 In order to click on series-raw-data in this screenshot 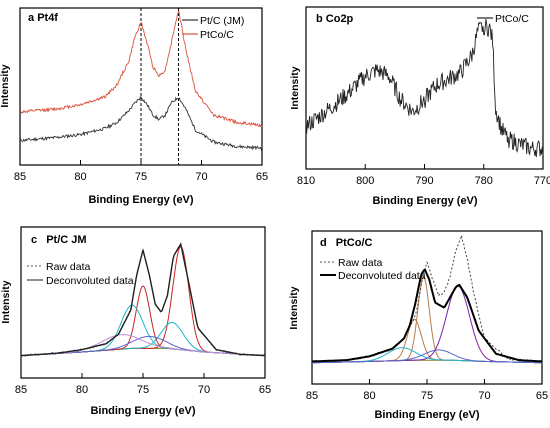, I will do `click(427, 299)`.